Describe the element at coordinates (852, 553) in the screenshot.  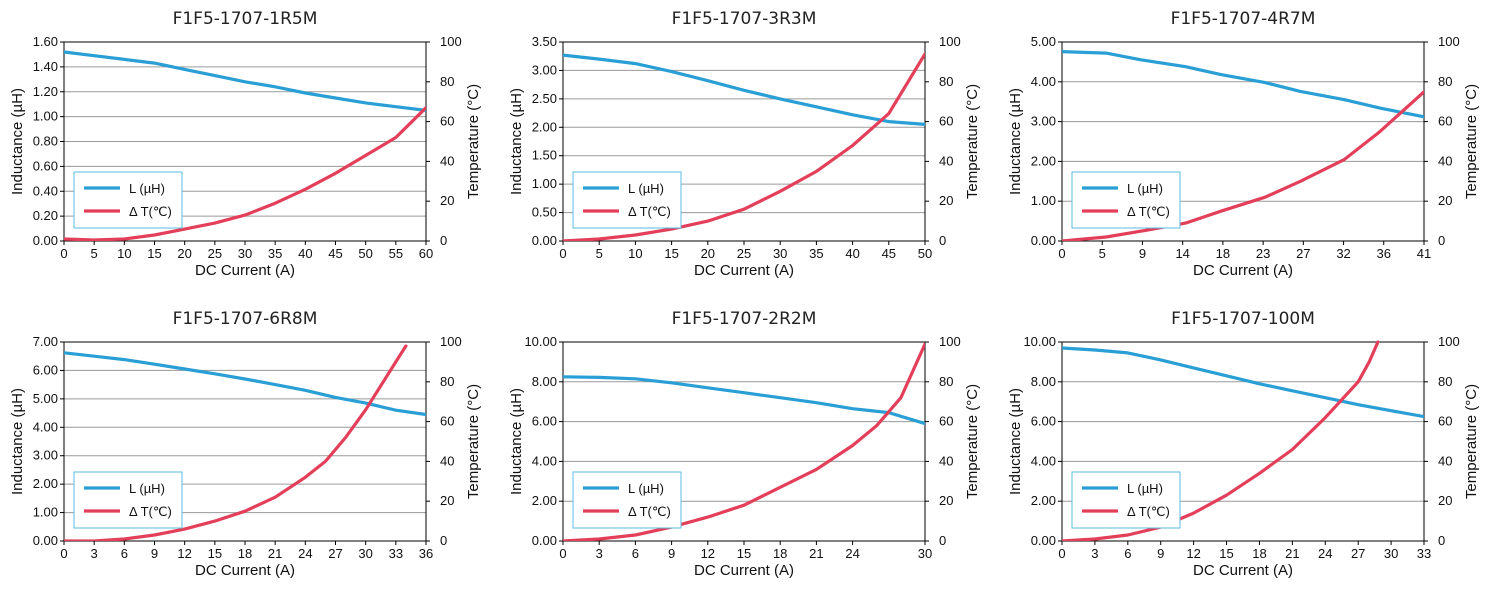
I see `x-tick-label: 24` at that location.